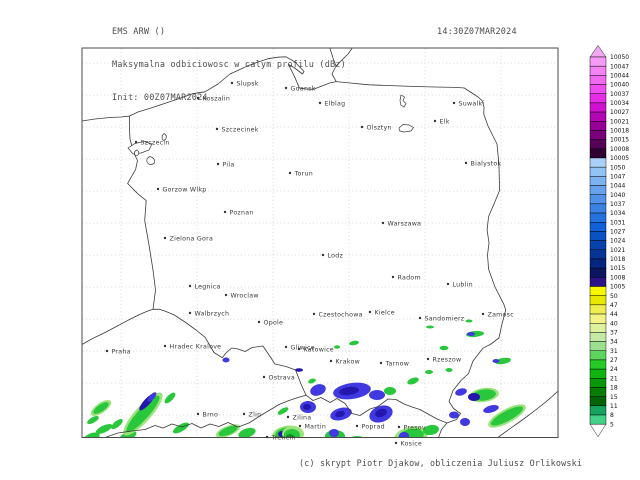 This screenshot has width=640, height=480. I want to click on city-label: Rzeszow, so click(447, 359).